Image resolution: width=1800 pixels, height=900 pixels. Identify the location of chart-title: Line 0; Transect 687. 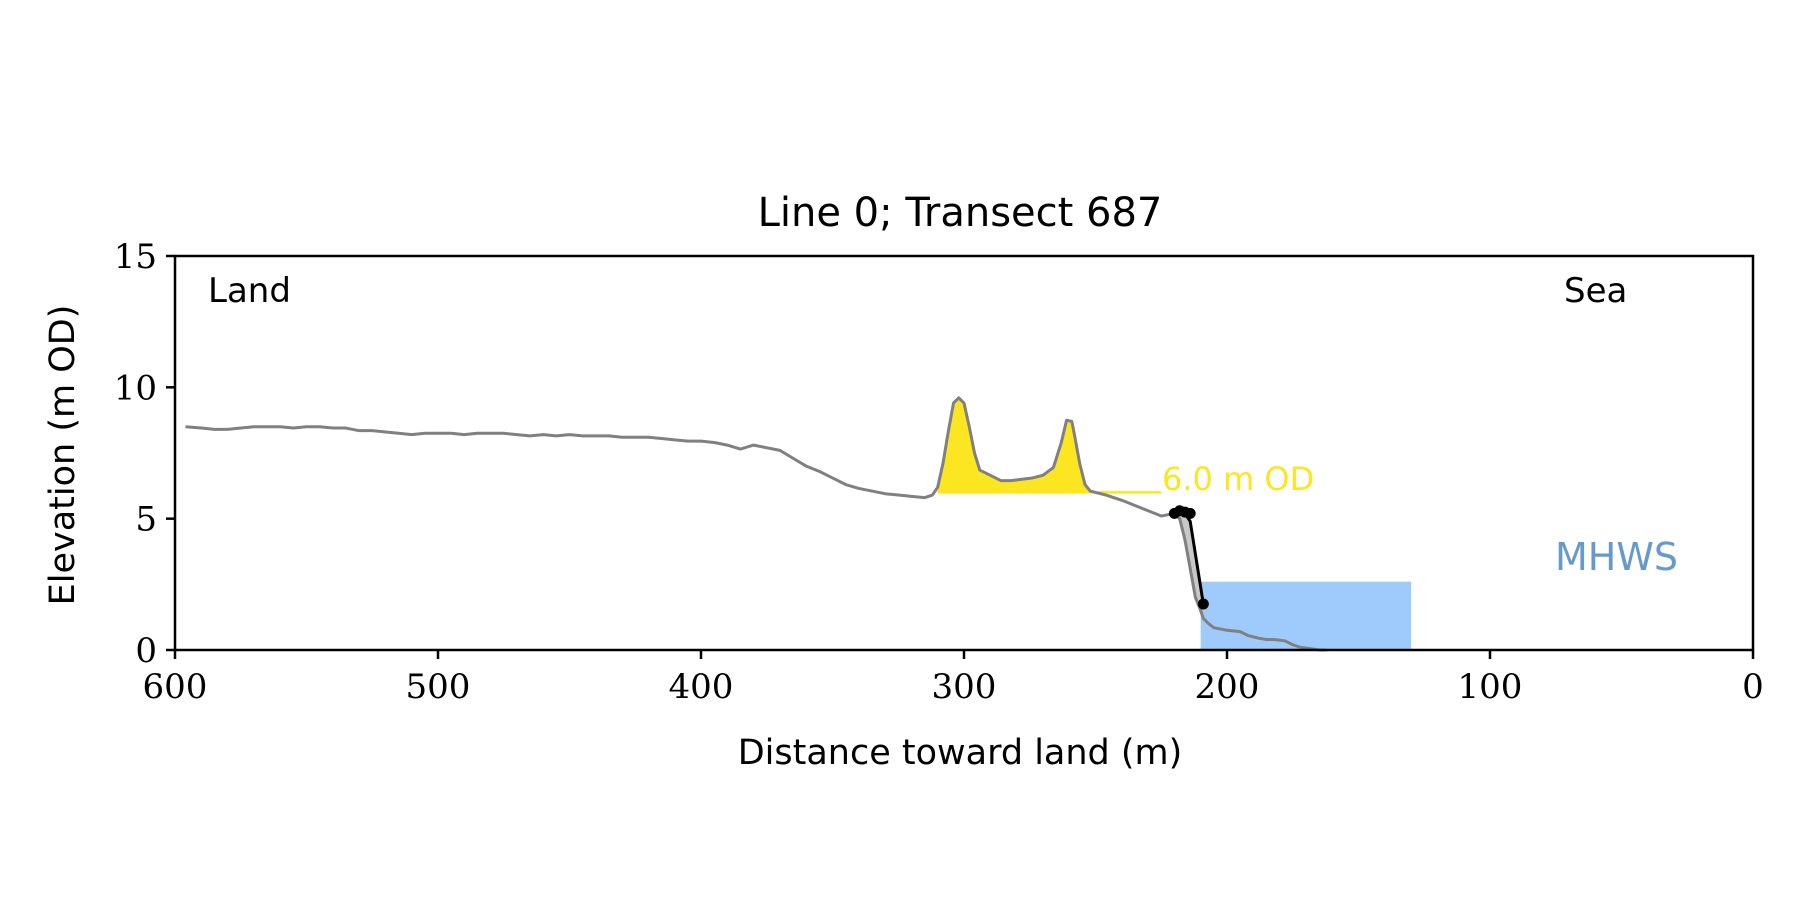
(960, 213).